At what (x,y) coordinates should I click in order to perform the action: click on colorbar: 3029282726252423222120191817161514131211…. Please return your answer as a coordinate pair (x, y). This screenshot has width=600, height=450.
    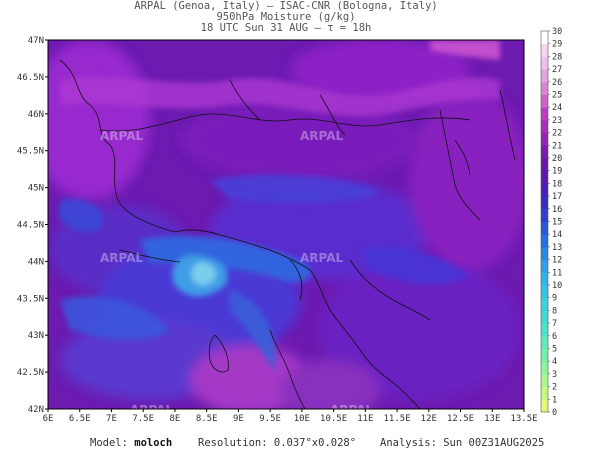
    Looking at the image, I should click on (551, 222).